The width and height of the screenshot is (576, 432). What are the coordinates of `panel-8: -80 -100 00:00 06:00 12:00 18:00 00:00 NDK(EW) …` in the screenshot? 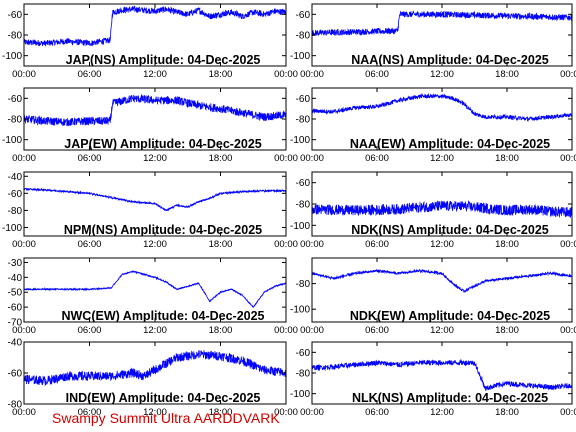 It's located at (433, 296).